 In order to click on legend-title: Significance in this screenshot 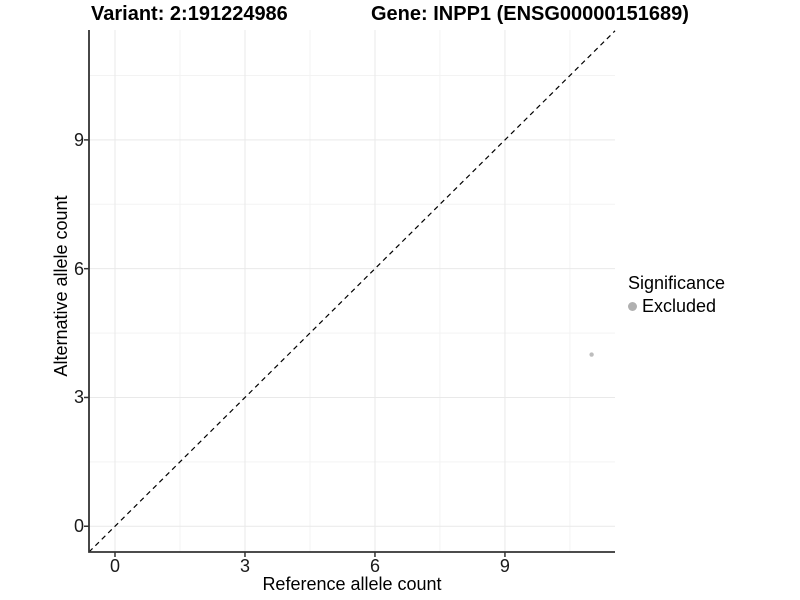, I will do `click(677, 283)`.